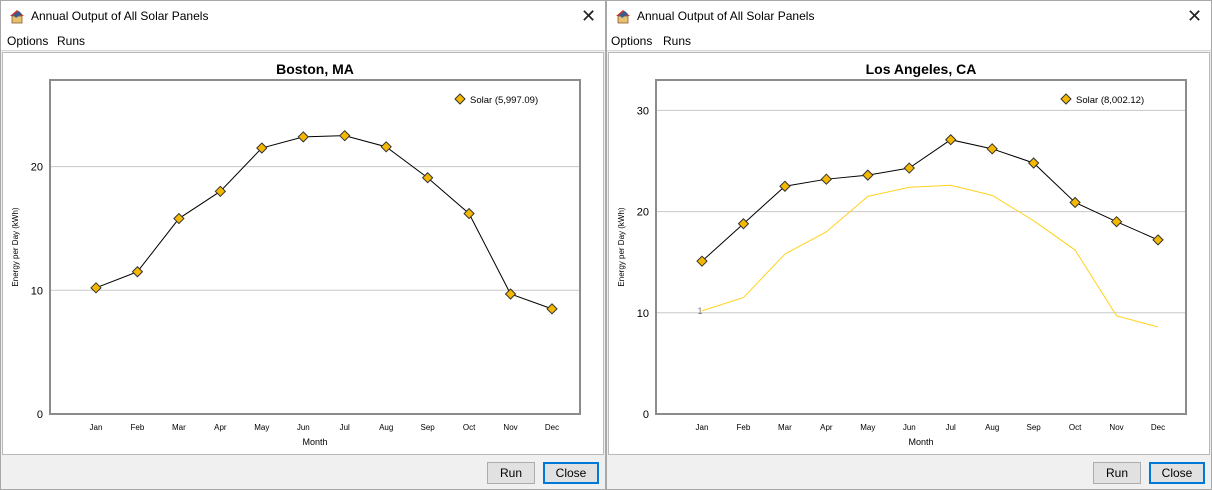 This screenshot has height=490, width=1212. Describe the element at coordinates (1110, 100) in the screenshot. I see `legend-label: Solar (8,002.12)` at that location.